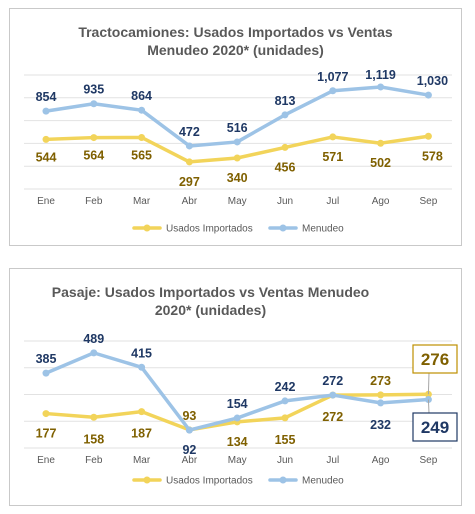 This screenshot has height=514, width=475. I want to click on data-label: 134, so click(237, 442).